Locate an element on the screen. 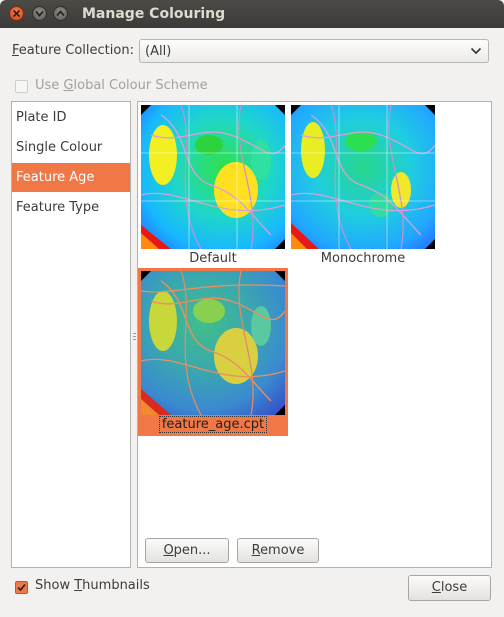 This screenshot has width=504, height=617. palette-caption: Monochrome is located at coordinates (363, 258).